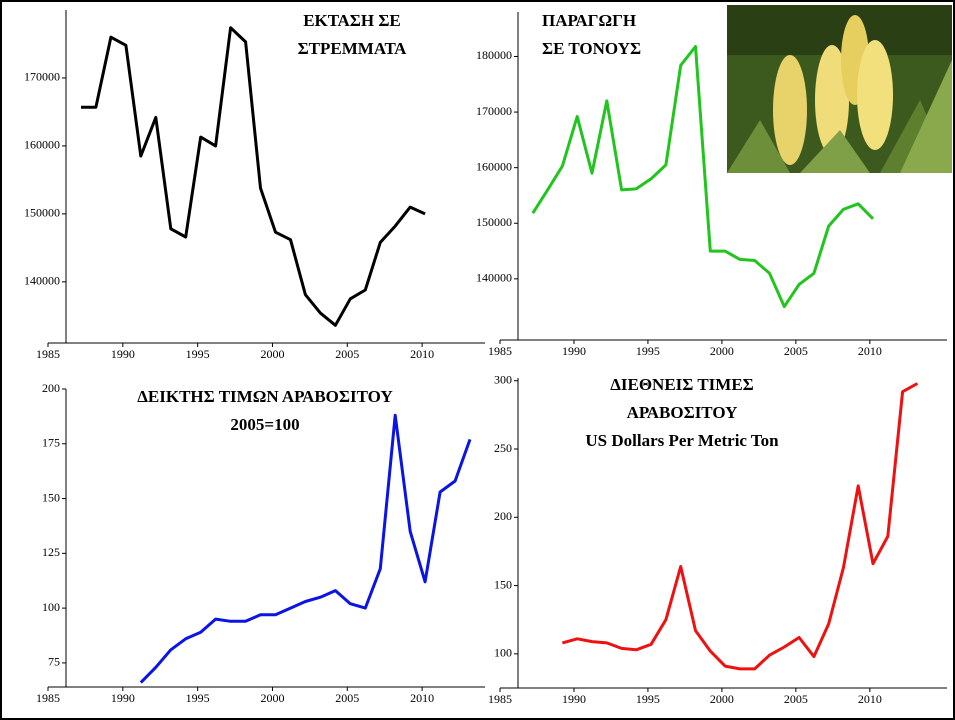  What do you see at coordinates (839, 89) in the screenshot?
I see `corn-photo` at bounding box center [839, 89].